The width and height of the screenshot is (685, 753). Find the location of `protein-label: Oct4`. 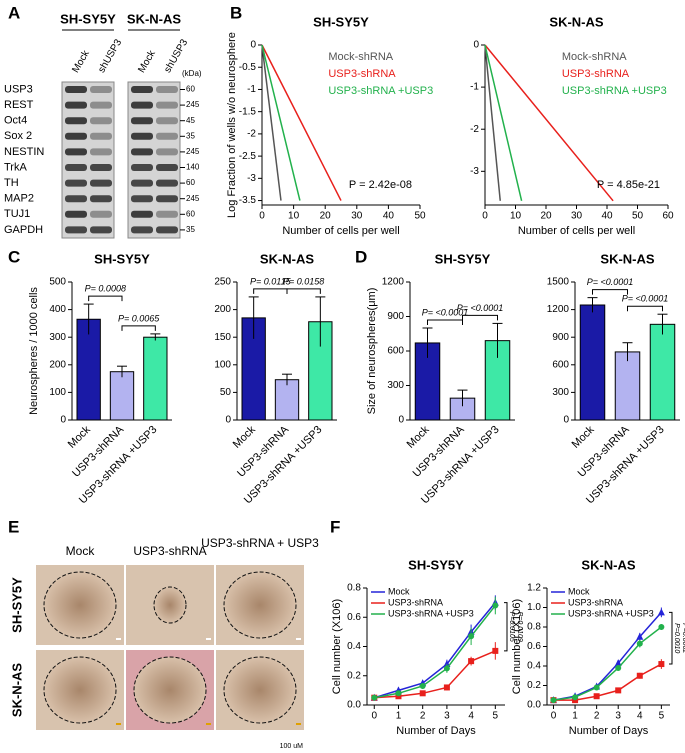

protein-label: Oct4 is located at coordinates (15, 121).